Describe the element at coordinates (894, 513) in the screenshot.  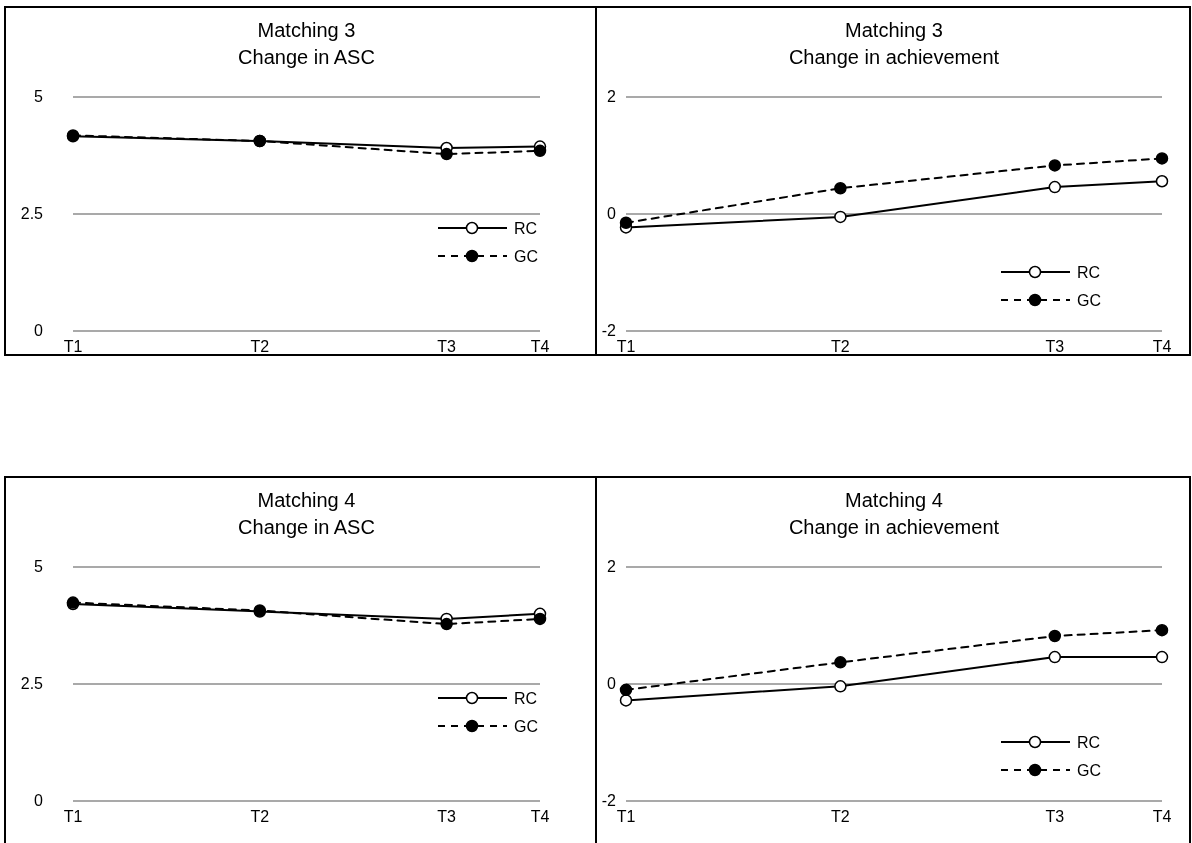
I see `chart-title: Matching 4 Change in achievement` at that location.